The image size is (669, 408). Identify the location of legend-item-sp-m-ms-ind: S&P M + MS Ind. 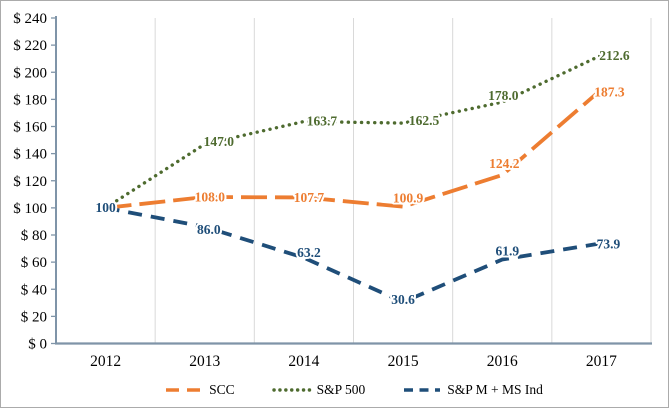
(472, 390).